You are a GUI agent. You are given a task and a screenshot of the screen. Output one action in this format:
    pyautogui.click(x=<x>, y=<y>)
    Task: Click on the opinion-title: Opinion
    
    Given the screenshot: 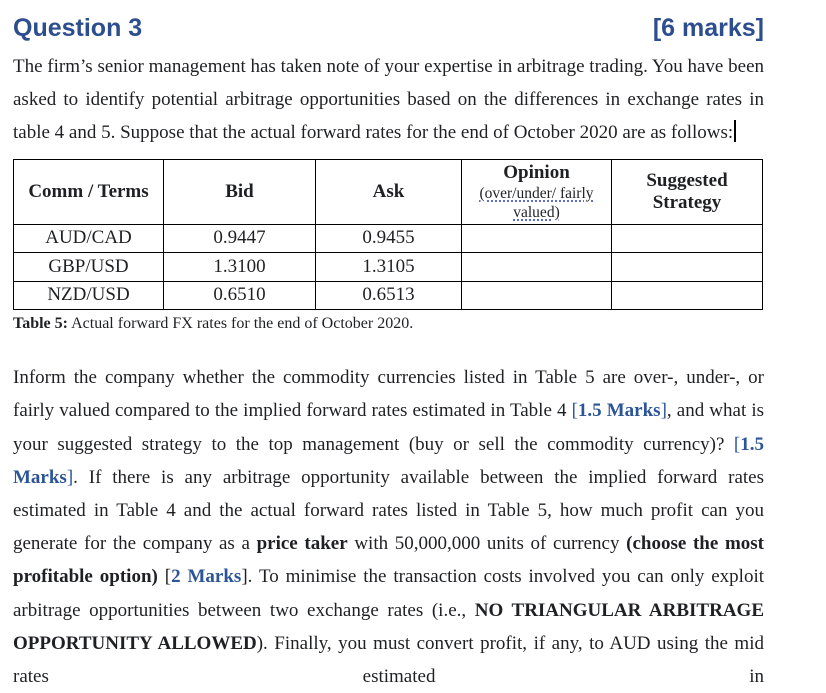 What is the action you would take?
    pyautogui.click(x=536, y=172)
    